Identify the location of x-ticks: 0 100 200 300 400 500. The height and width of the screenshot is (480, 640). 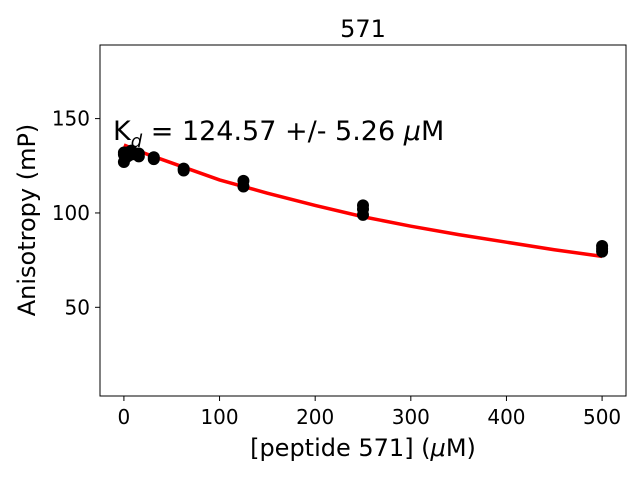
(369, 412).